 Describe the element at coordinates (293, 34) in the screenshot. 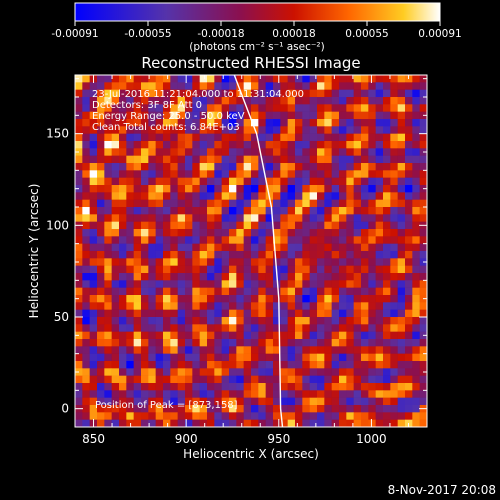

I see `colorbar-tick-label: 0.00018` at that location.